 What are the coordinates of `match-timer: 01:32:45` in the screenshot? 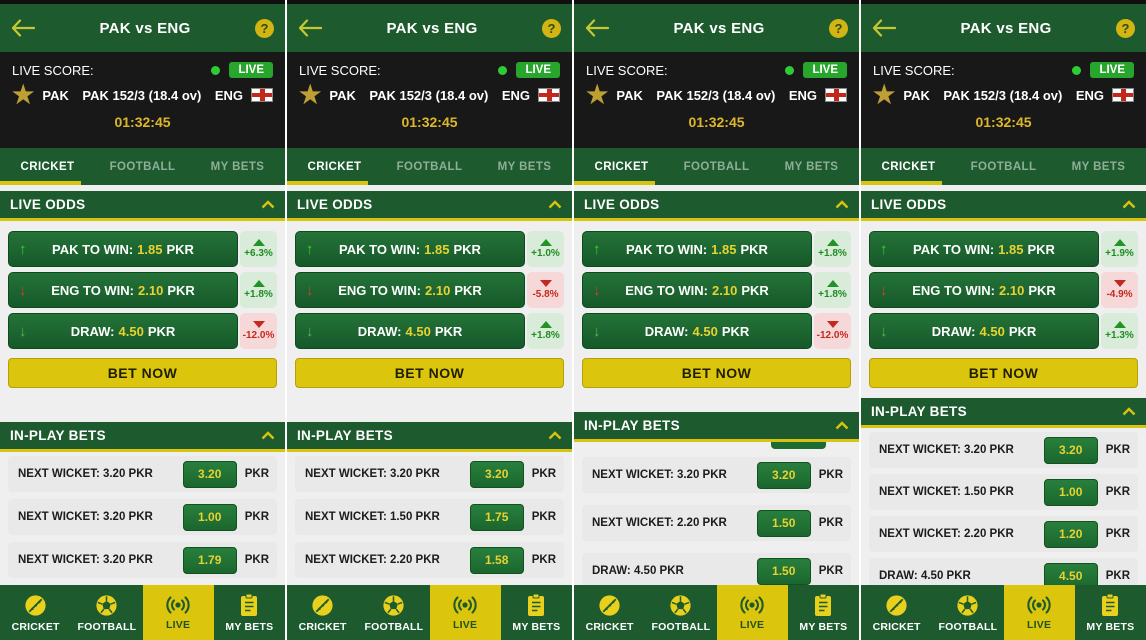 It's located at (429, 122).